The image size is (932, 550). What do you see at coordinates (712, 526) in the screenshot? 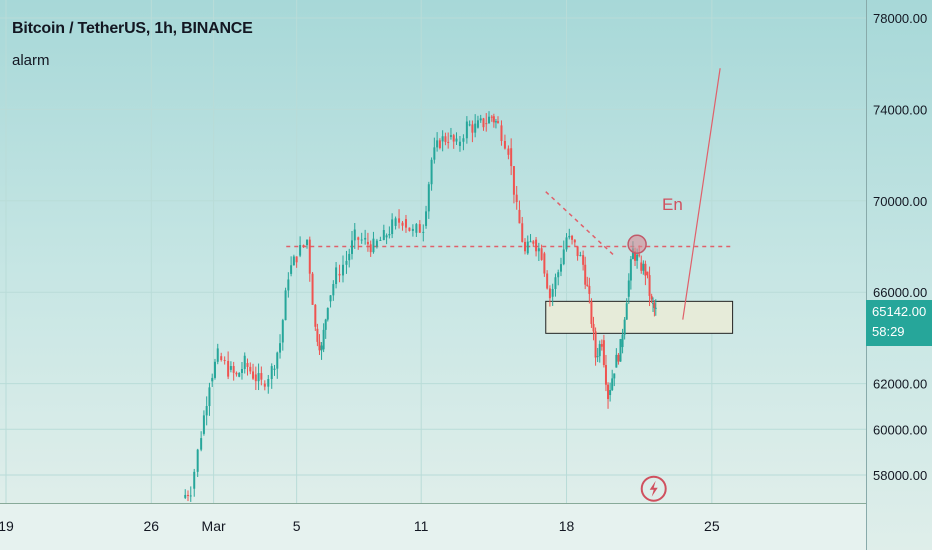
I see `x-tick-label: 25` at bounding box center [712, 526].